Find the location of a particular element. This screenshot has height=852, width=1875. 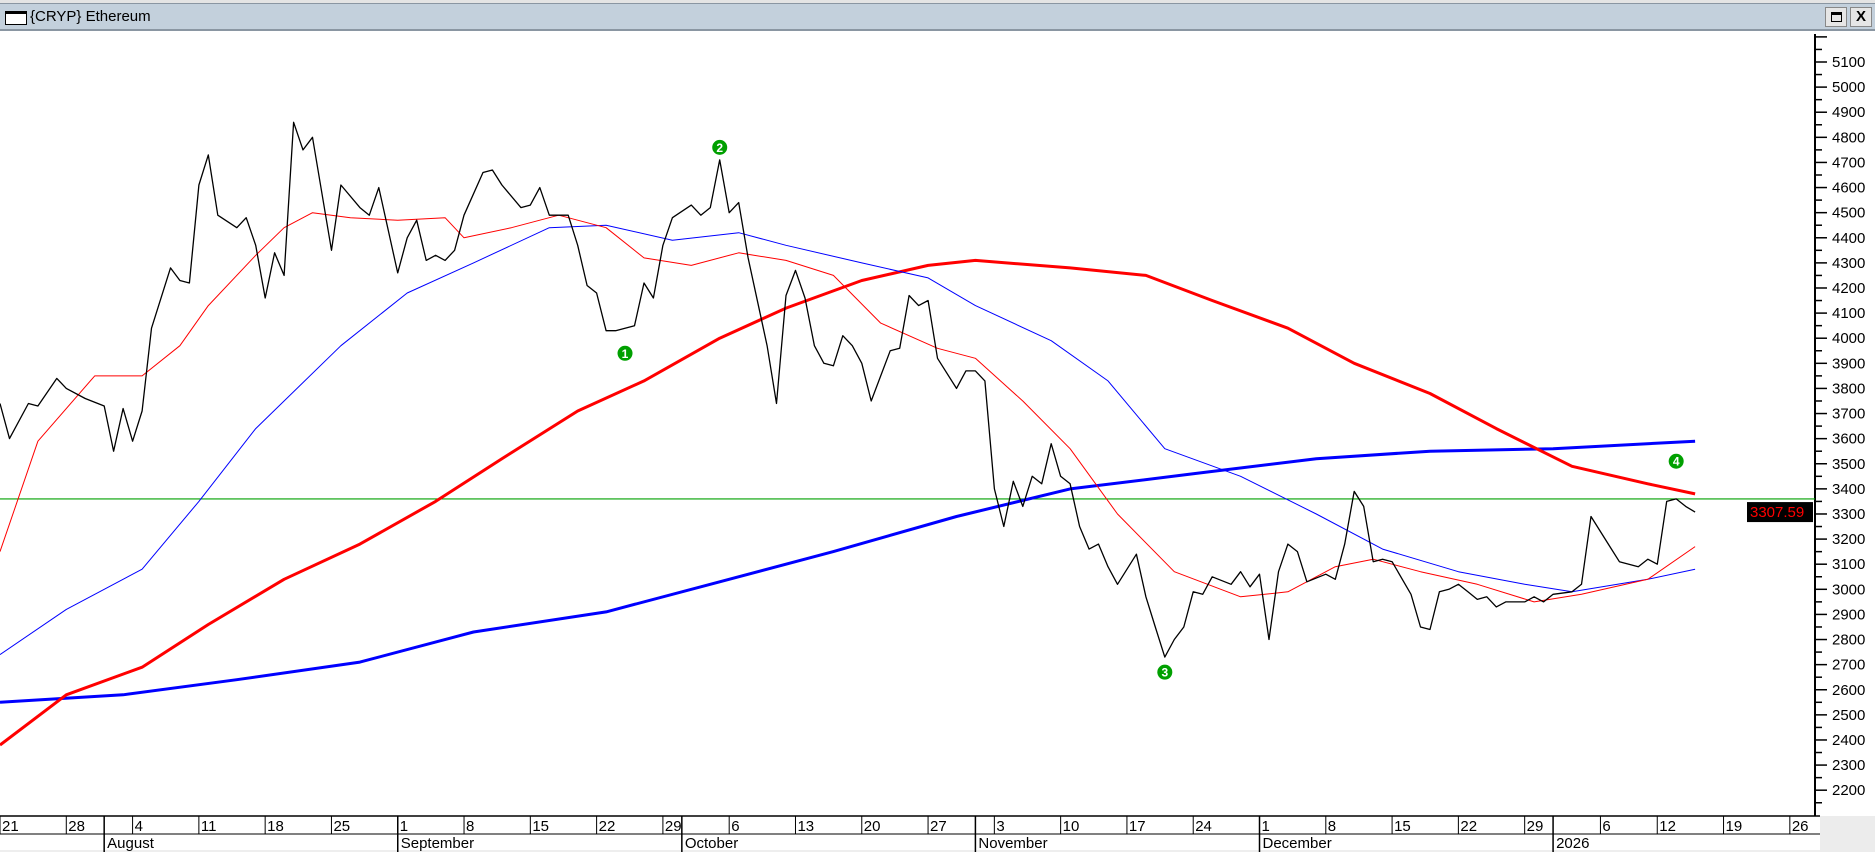

y-tick-label: 2500 is located at coordinates (1848, 715).